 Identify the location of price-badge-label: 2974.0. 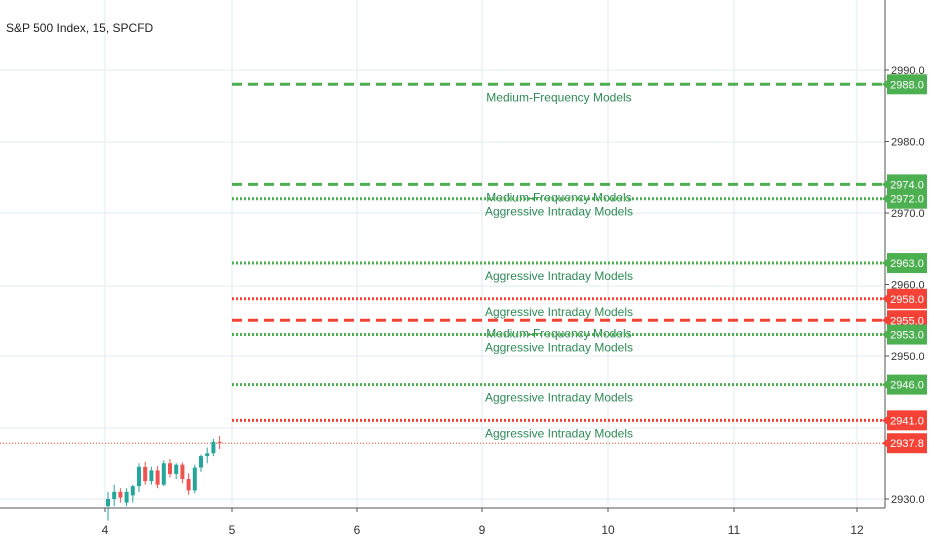
(907, 185).